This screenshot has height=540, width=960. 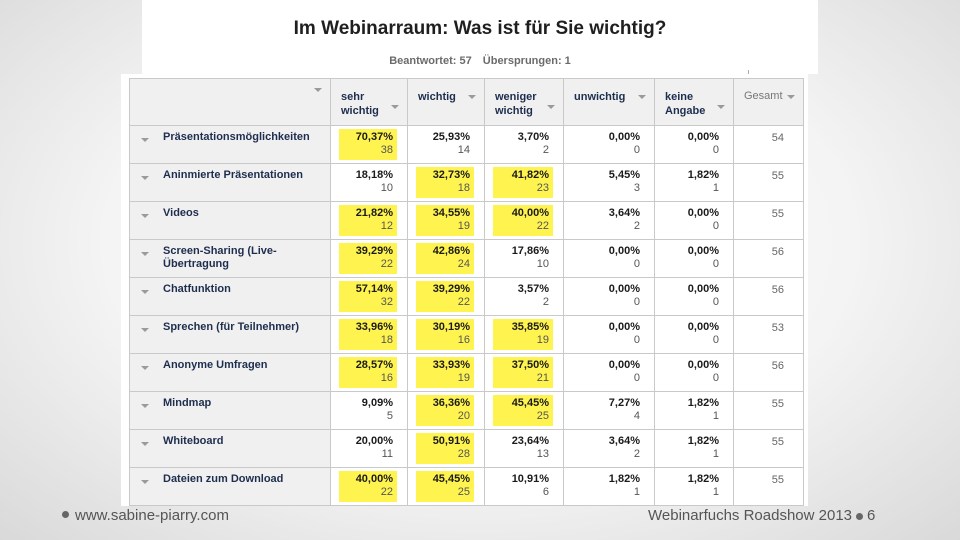 I want to click on column-header-2: weniger wichtig, so click(x=524, y=102).